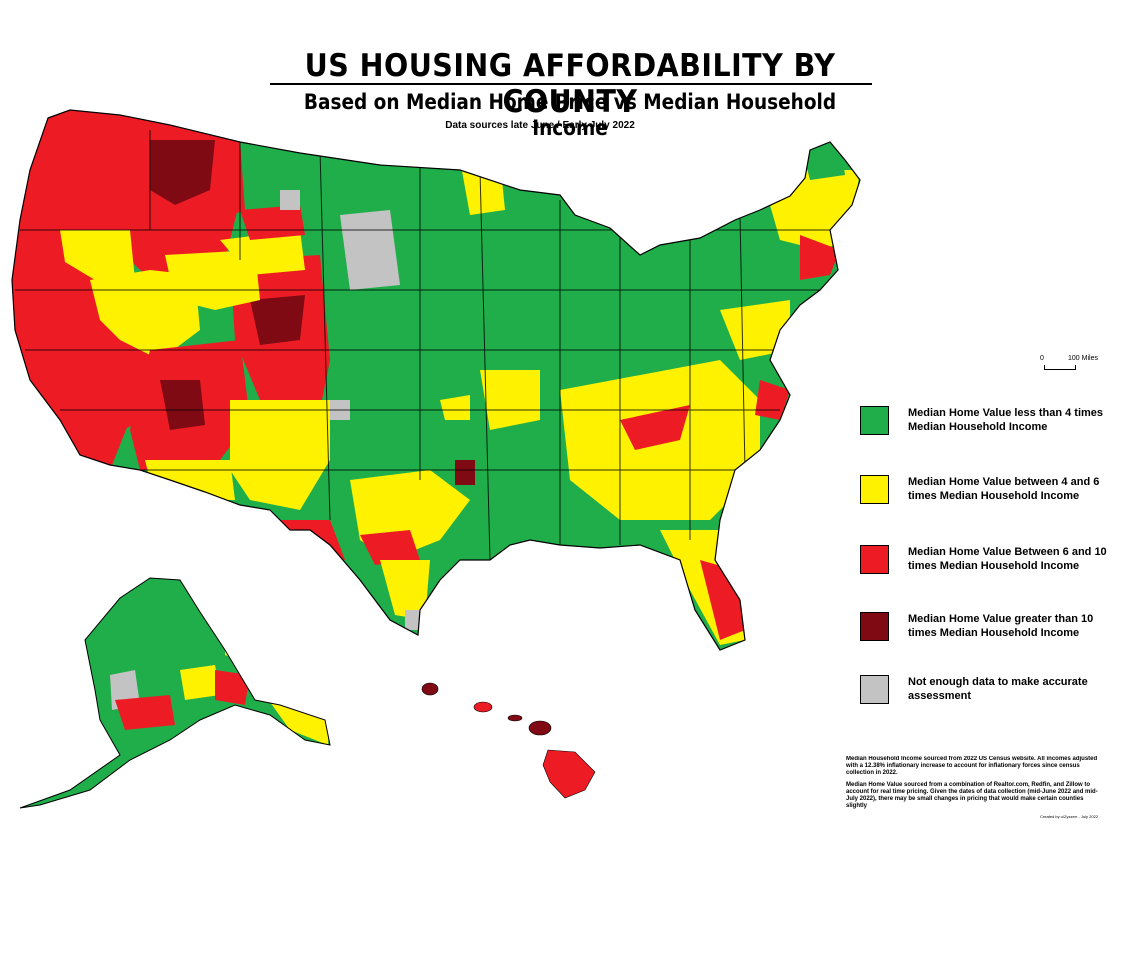 Image resolution: width=1125 pixels, height=959 pixels. Describe the element at coordinates (297, 720) in the screenshot. I see `alaska-yellow-southeast` at that location.